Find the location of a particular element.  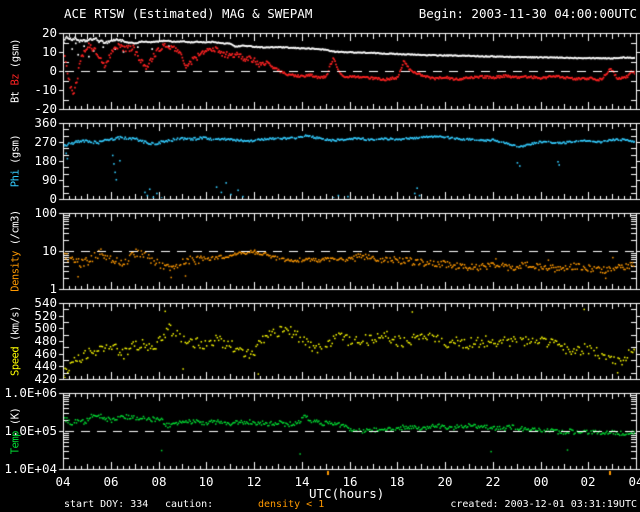

x-tick-label-06-1: 06 is located at coordinates (111, 481).